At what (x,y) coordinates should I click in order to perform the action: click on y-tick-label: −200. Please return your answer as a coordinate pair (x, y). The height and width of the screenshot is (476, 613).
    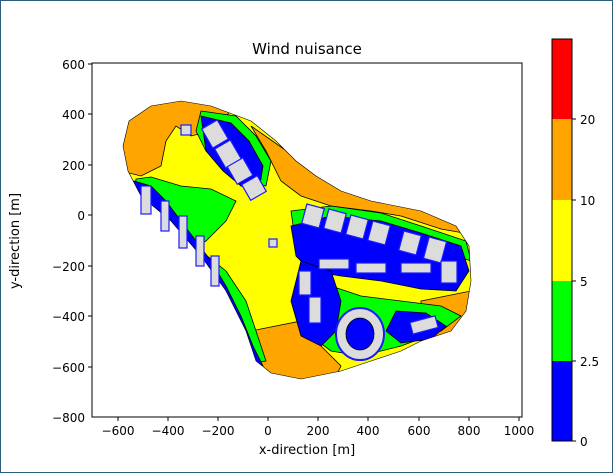
    Looking at the image, I should click on (68, 267).